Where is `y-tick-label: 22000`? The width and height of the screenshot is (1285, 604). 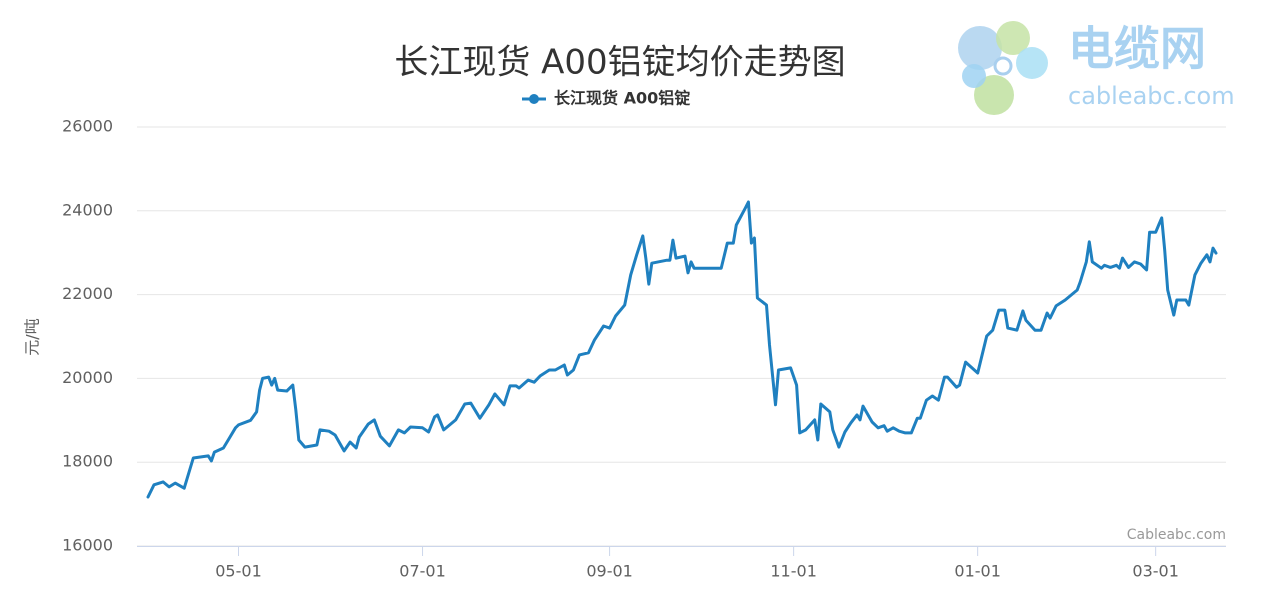 y-tick-label: 22000 is located at coordinates (87, 293).